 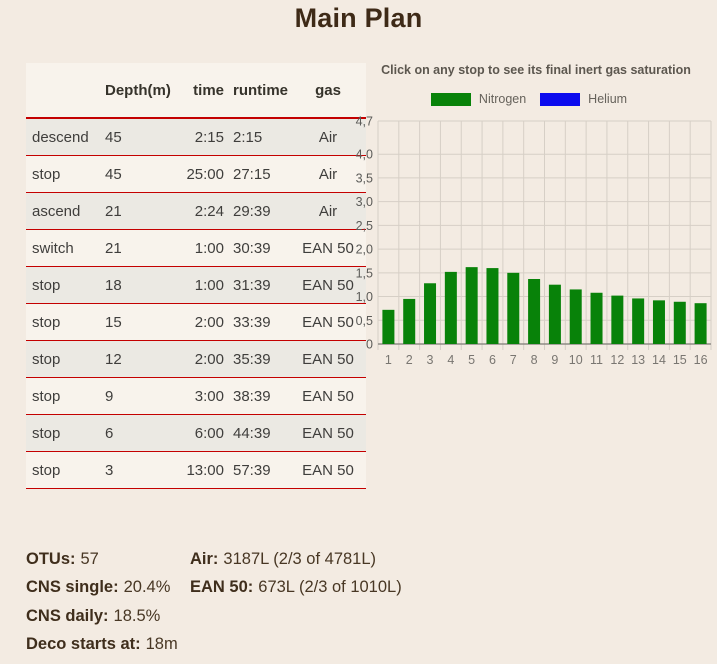 I want to click on stat-line: EAN 50: 673L (2/3 of 1010L), so click(x=296, y=587).